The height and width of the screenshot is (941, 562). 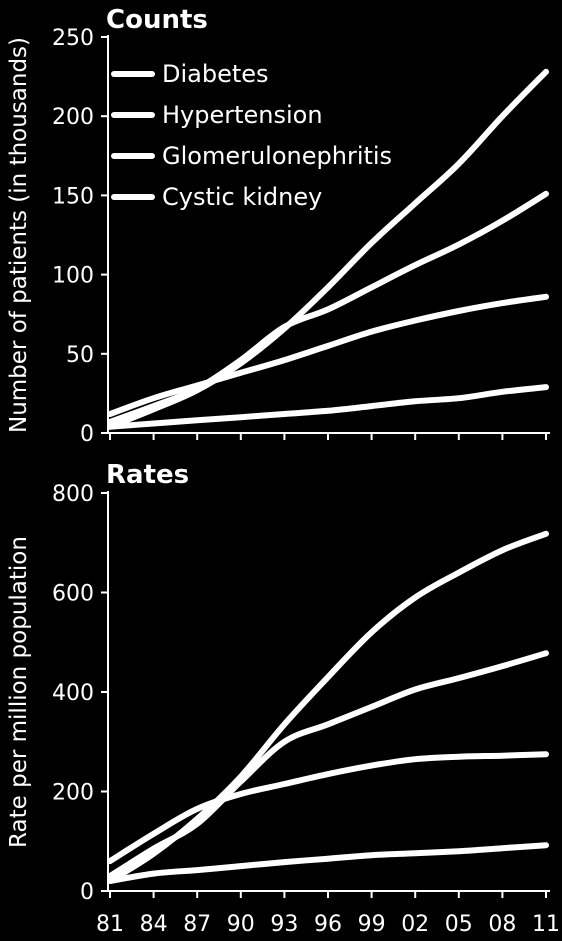 I want to click on panel-rates-x-tick-label: 11, so click(x=546, y=924).